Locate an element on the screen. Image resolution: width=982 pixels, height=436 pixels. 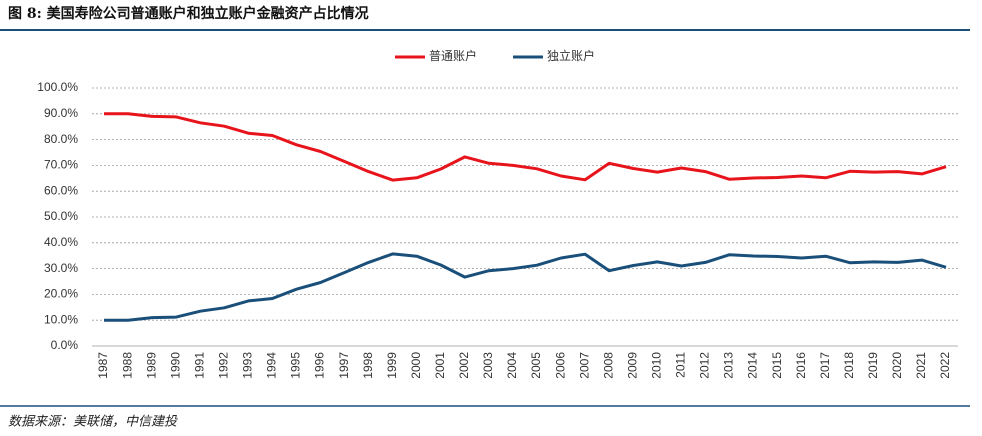
source: 数据来源：美联储，中信建投 is located at coordinates (93, 420).